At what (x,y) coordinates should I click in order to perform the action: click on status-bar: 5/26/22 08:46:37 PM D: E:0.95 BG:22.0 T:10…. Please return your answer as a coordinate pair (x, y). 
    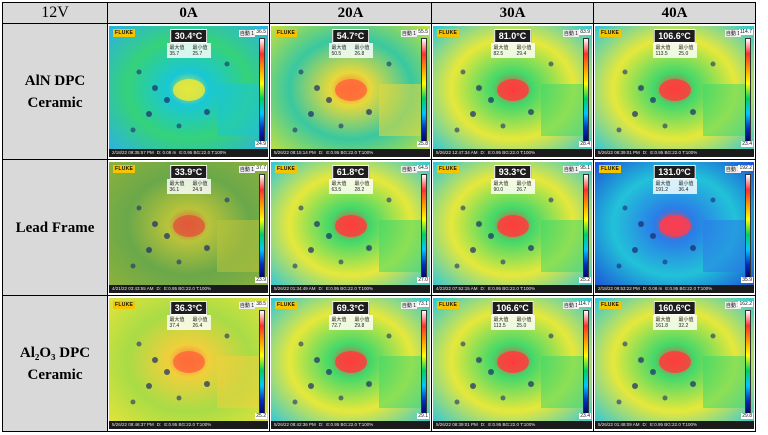
    Looking at the image, I should click on (188, 425).